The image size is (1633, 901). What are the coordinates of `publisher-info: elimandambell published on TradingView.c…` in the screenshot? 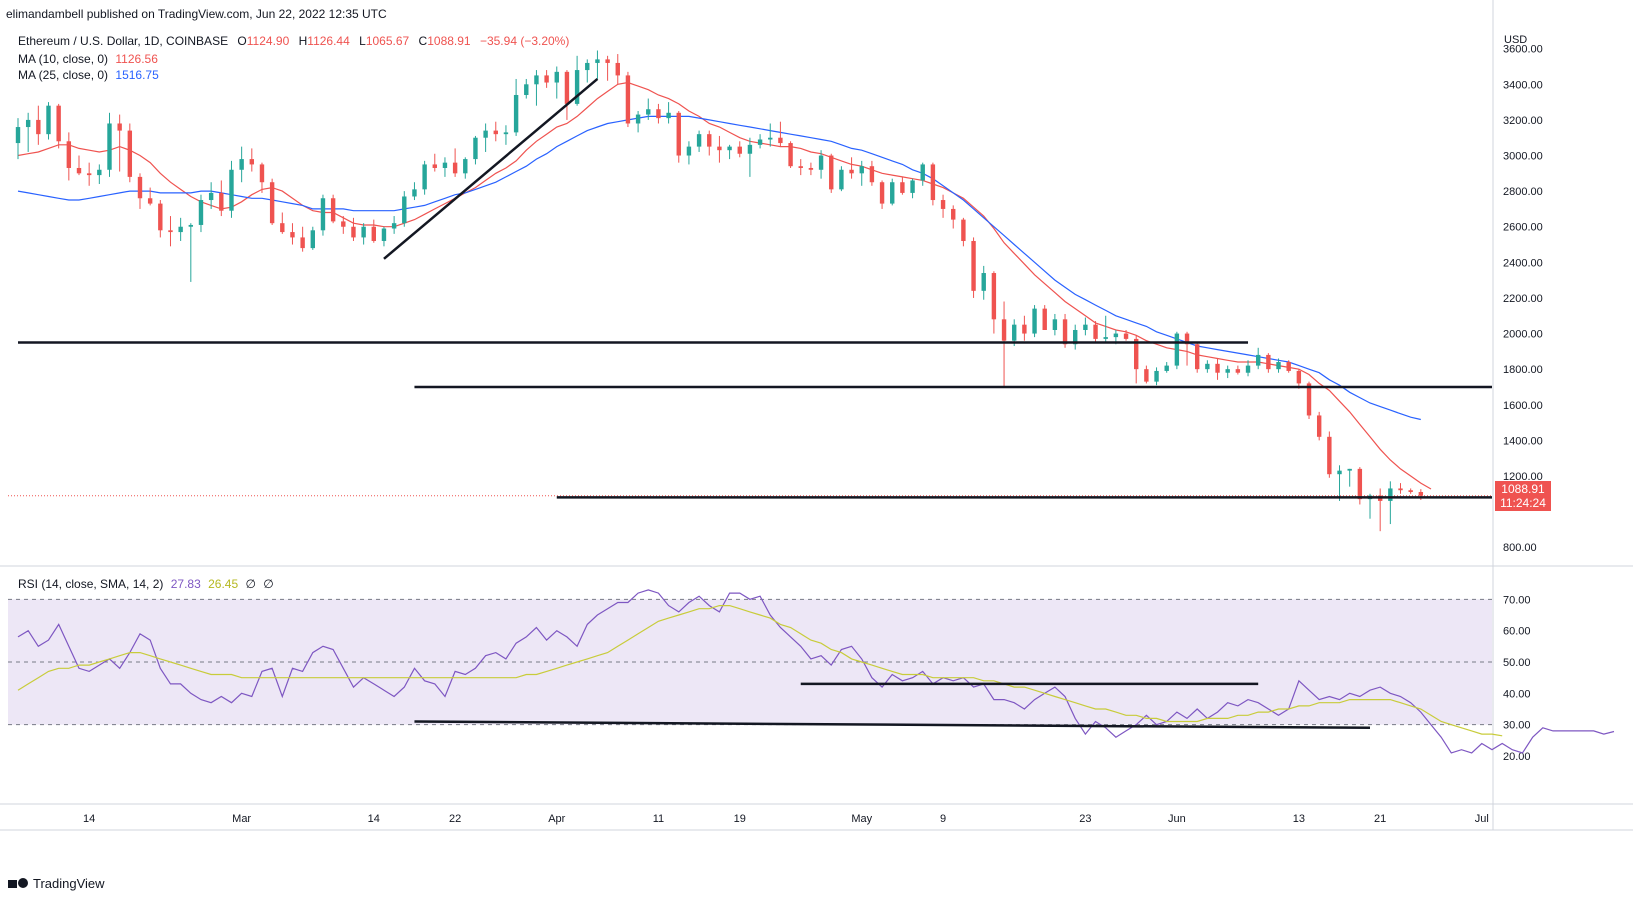 It's located at (196, 14).